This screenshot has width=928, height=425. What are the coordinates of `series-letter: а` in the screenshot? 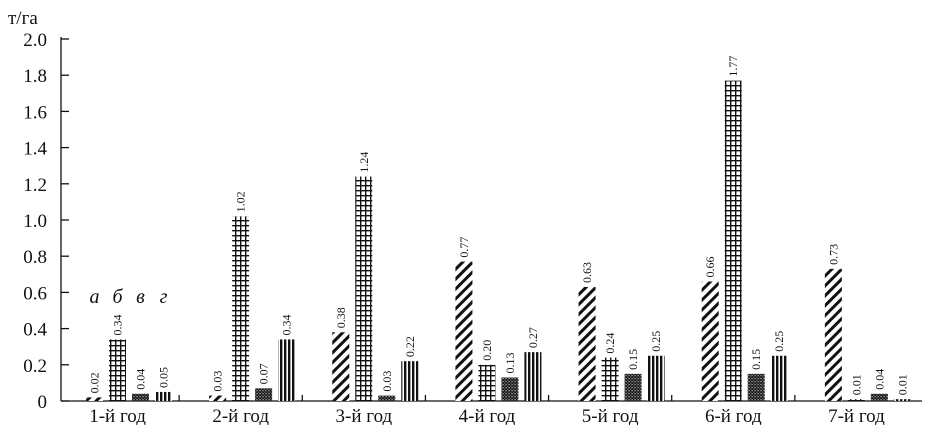 It's located at (95, 297).